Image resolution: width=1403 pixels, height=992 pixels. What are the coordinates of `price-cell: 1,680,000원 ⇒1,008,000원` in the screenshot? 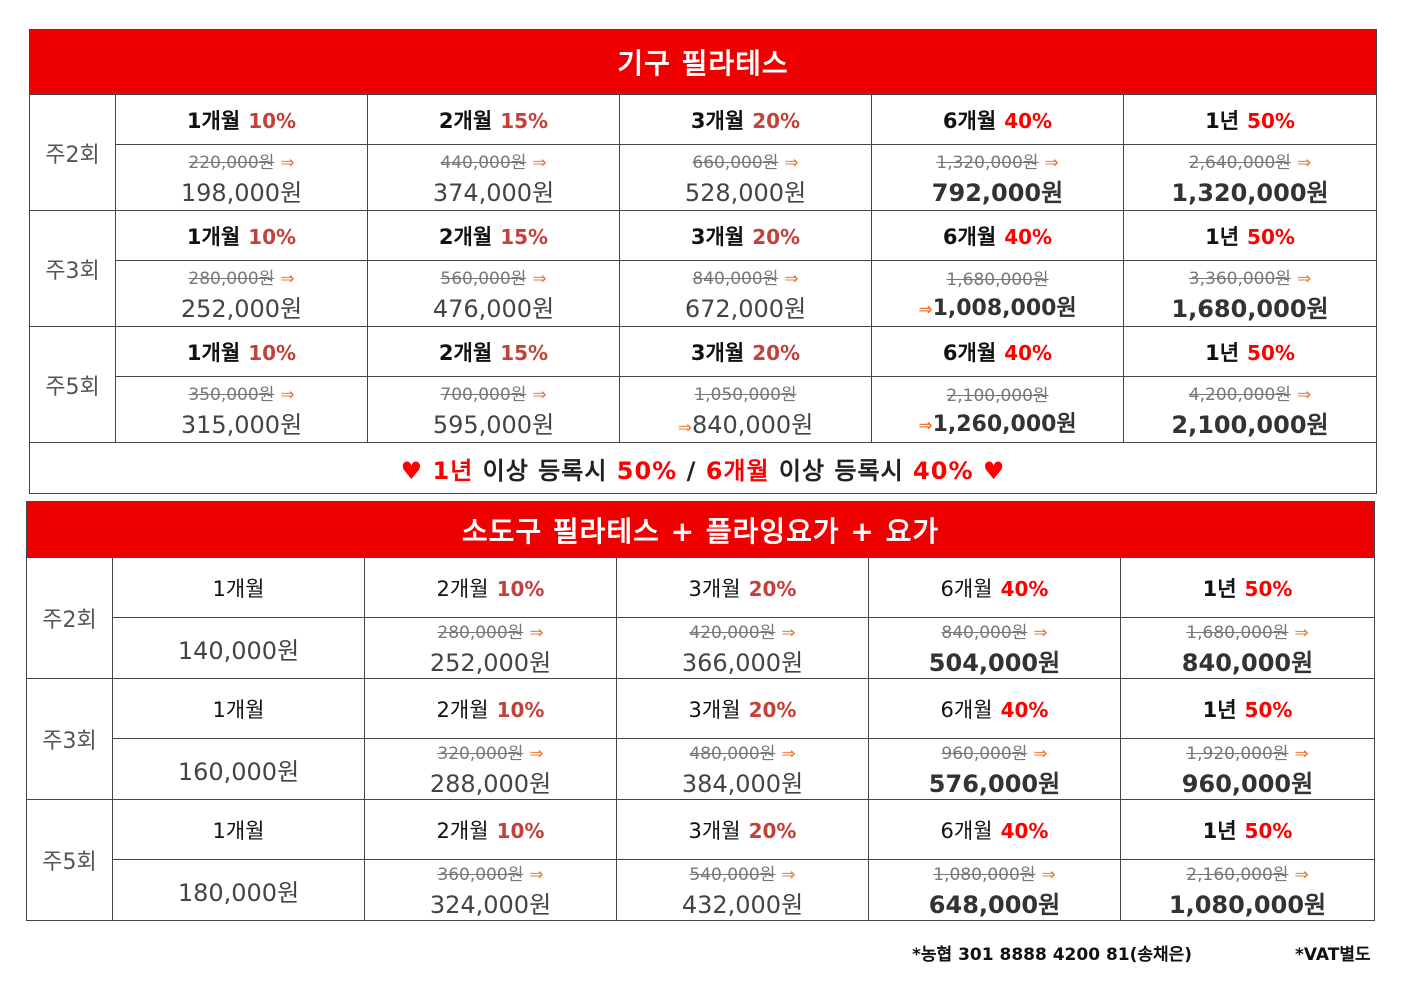 It's located at (997, 293).